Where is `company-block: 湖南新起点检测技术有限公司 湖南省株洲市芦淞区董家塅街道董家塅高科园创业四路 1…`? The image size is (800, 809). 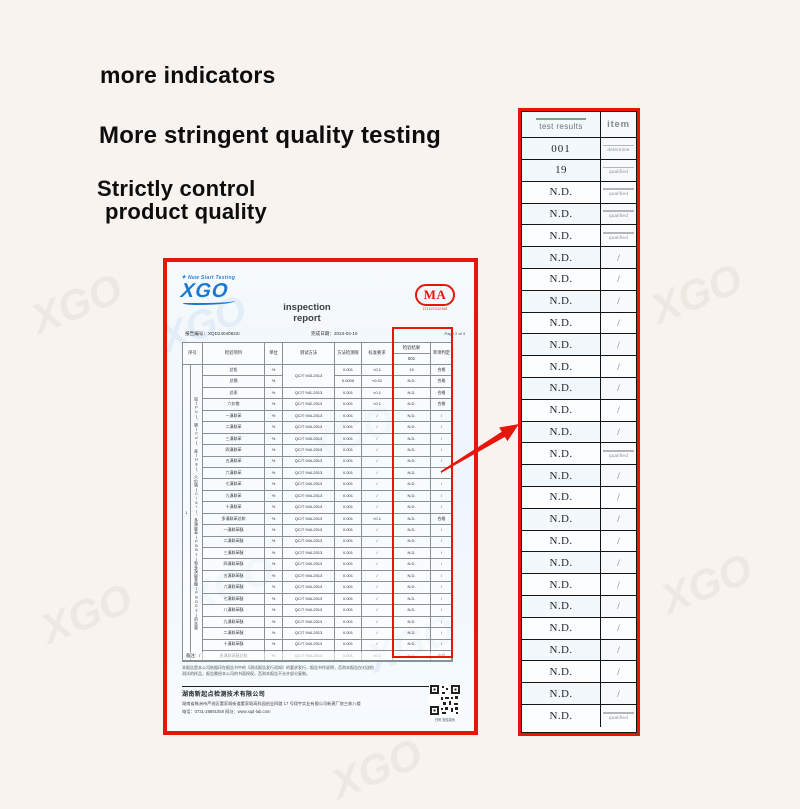 company-block: 湖南新起点检测技术有限公司 湖南省株洲市芦淞区董家塅街道董家塅高科园创业四路 1… is located at coordinates (307, 700).